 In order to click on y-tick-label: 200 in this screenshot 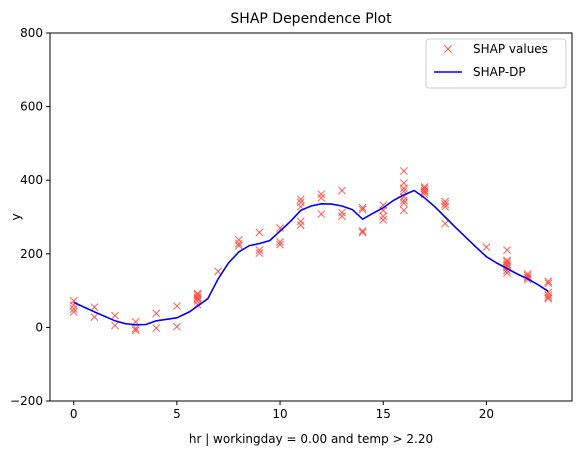, I will do `click(31, 254)`.